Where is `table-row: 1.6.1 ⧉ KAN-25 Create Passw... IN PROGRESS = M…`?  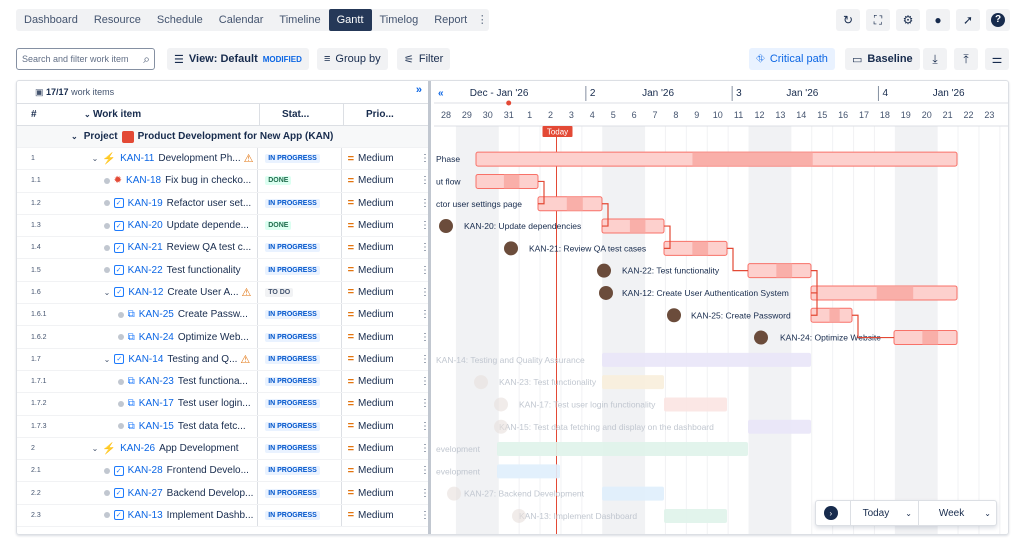 table-row: 1.6.1 ⧉ KAN-25 Create Passw... IN PROGRESS = M… is located at coordinates (223, 315).